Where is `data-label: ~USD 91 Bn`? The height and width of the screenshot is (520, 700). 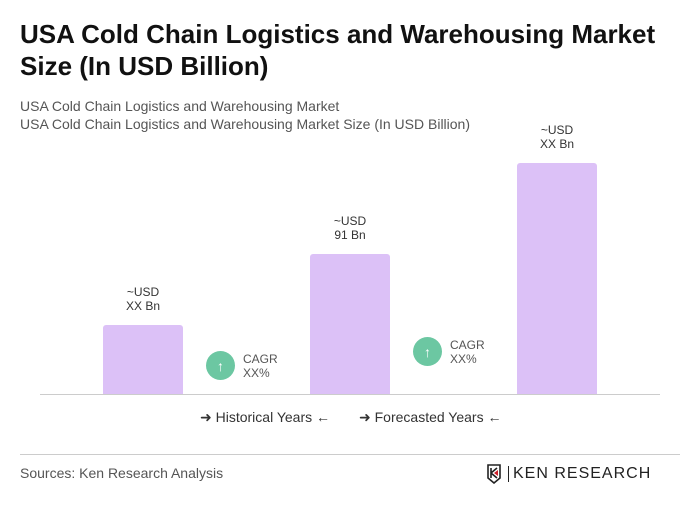
data-label: ~USD 91 Bn is located at coordinates (350, 228).